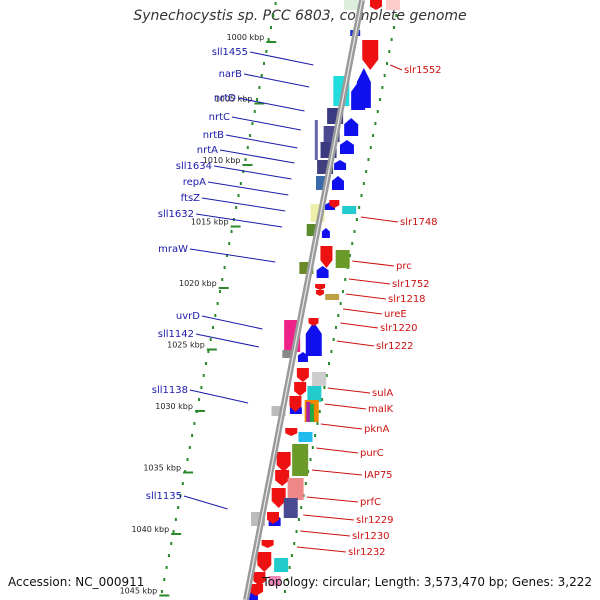  I want to click on left-gene-label: nrtA, so click(207, 150).